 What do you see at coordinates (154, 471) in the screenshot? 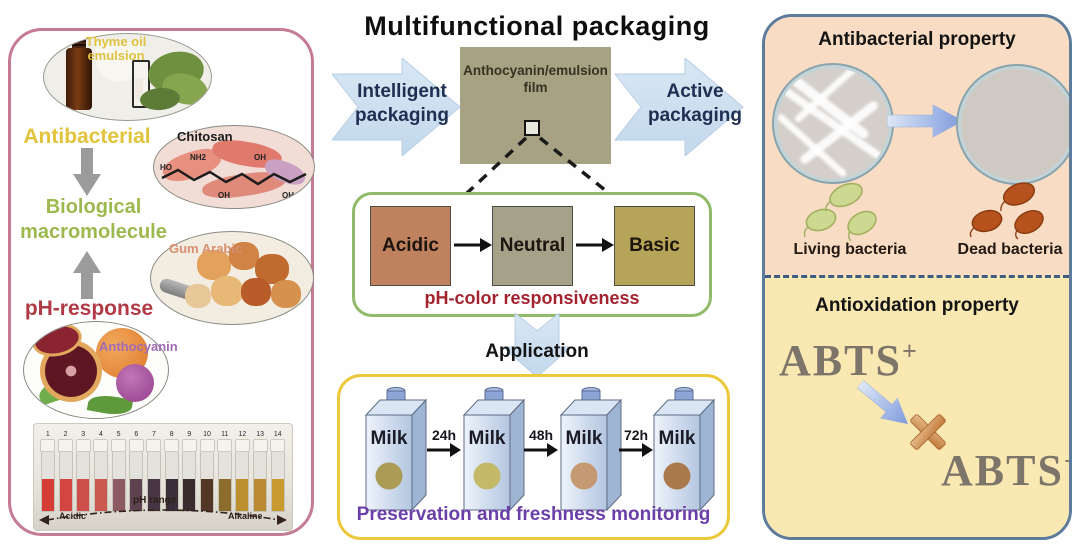
I see `ph-vial: 7` at bounding box center [154, 471].